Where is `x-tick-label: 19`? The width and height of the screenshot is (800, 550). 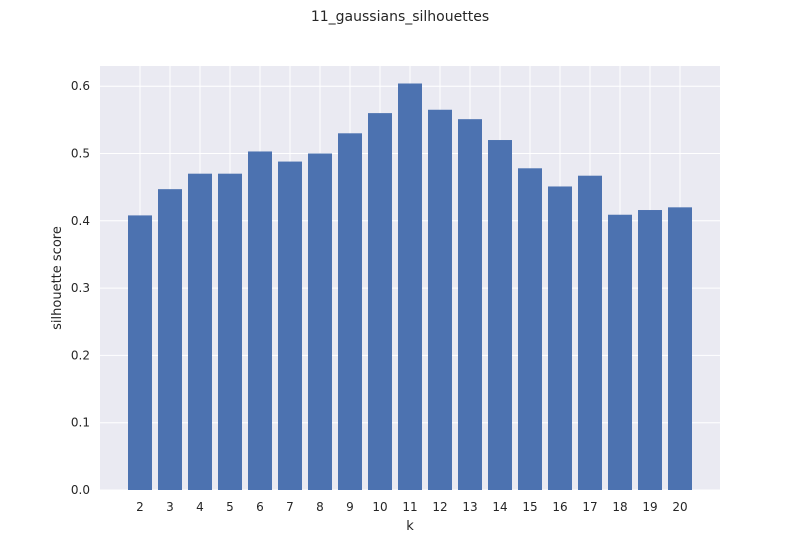
x-tick-label: 19 is located at coordinates (649, 507).